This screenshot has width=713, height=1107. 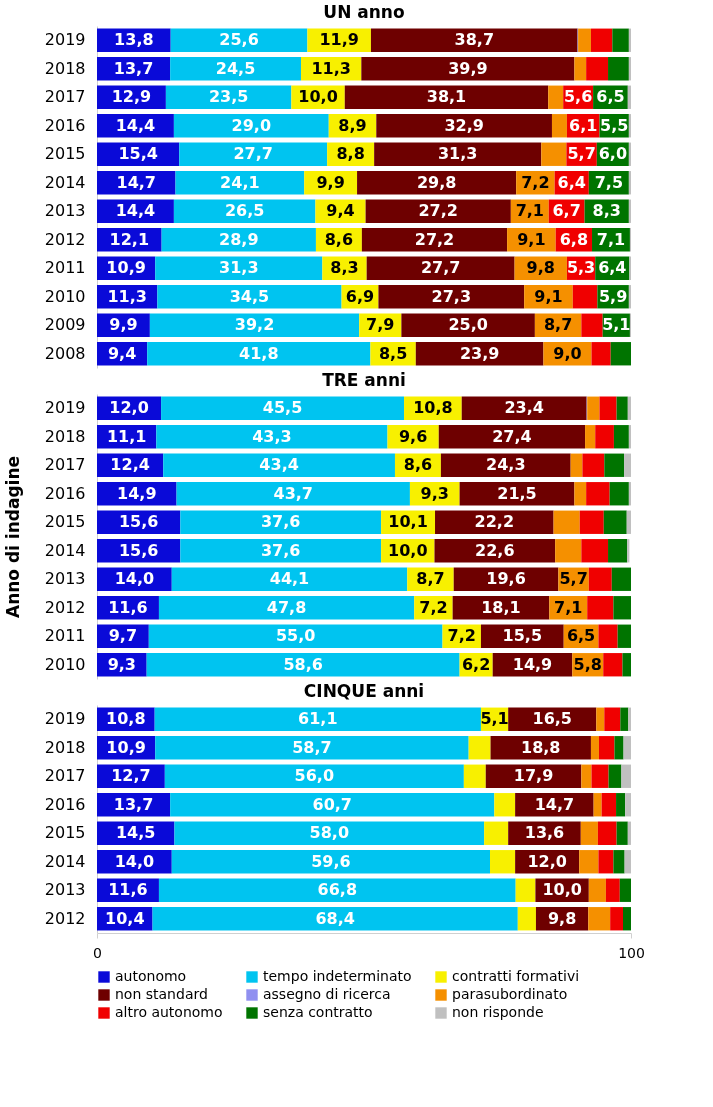 What do you see at coordinates (494, 719) in the screenshot?
I see `data-label: 5,1` at bounding box center [494, 719].